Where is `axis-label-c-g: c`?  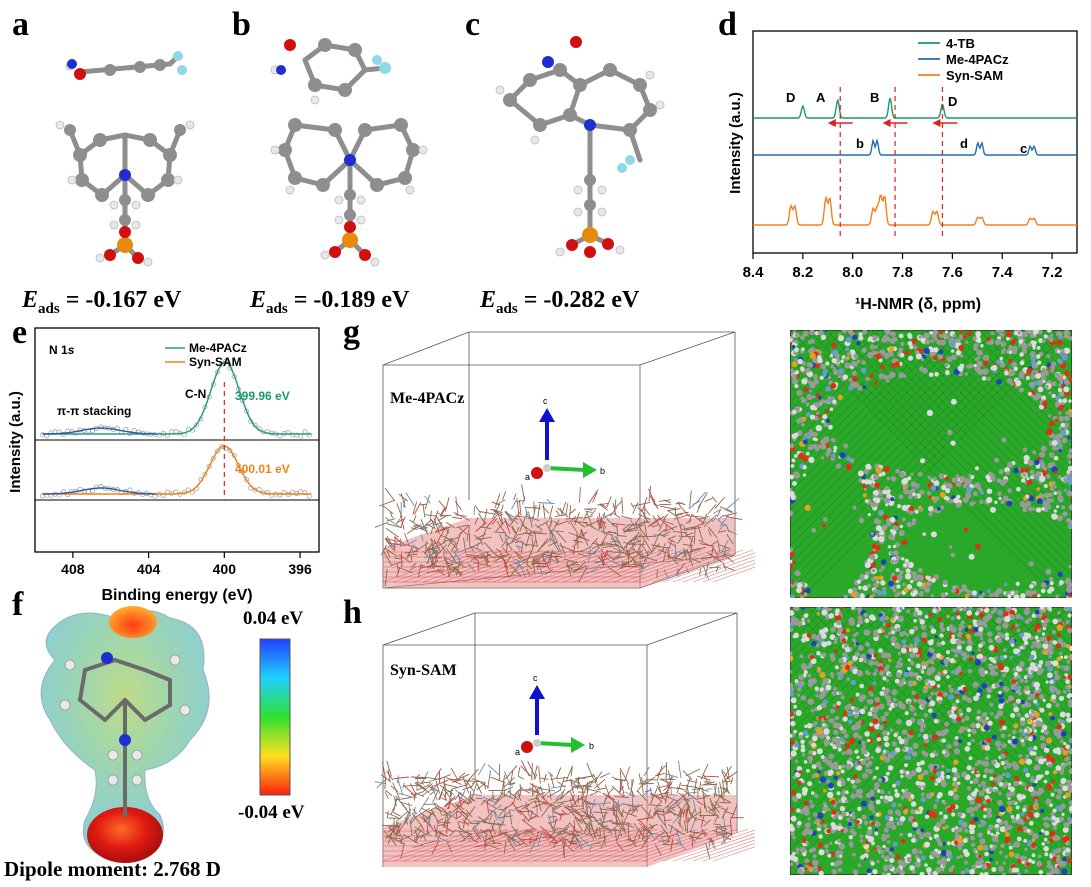
axis-label-c-g: c is located at coordinates (545, 401).